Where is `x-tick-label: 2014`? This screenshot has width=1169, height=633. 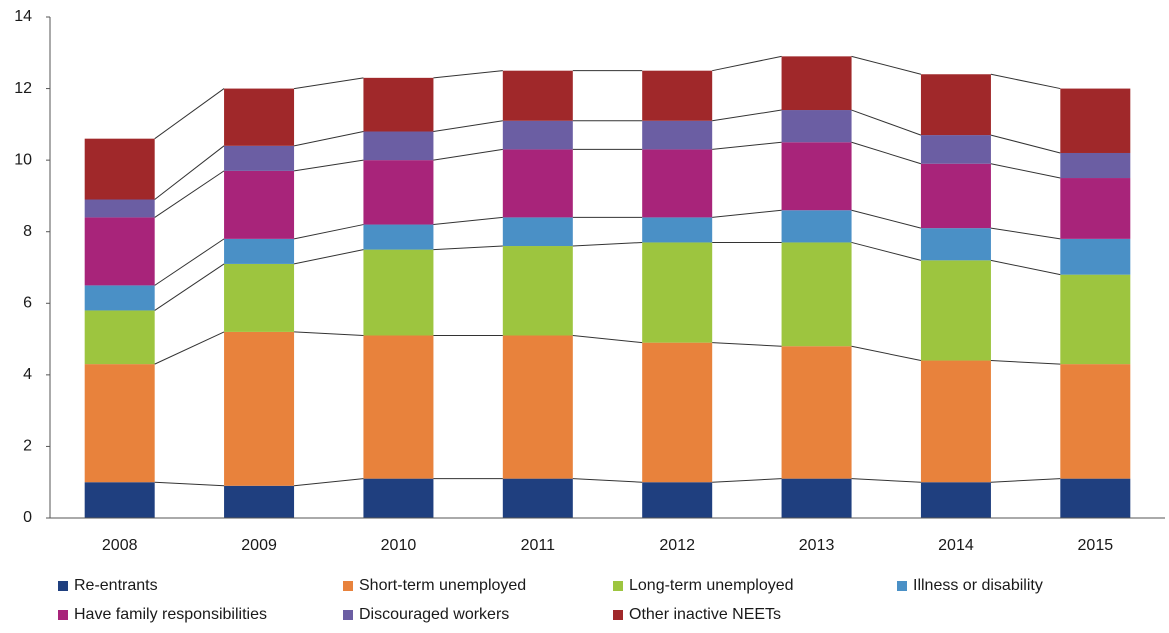
x-tick-label: 2014 is located at coordinates (956, 545).